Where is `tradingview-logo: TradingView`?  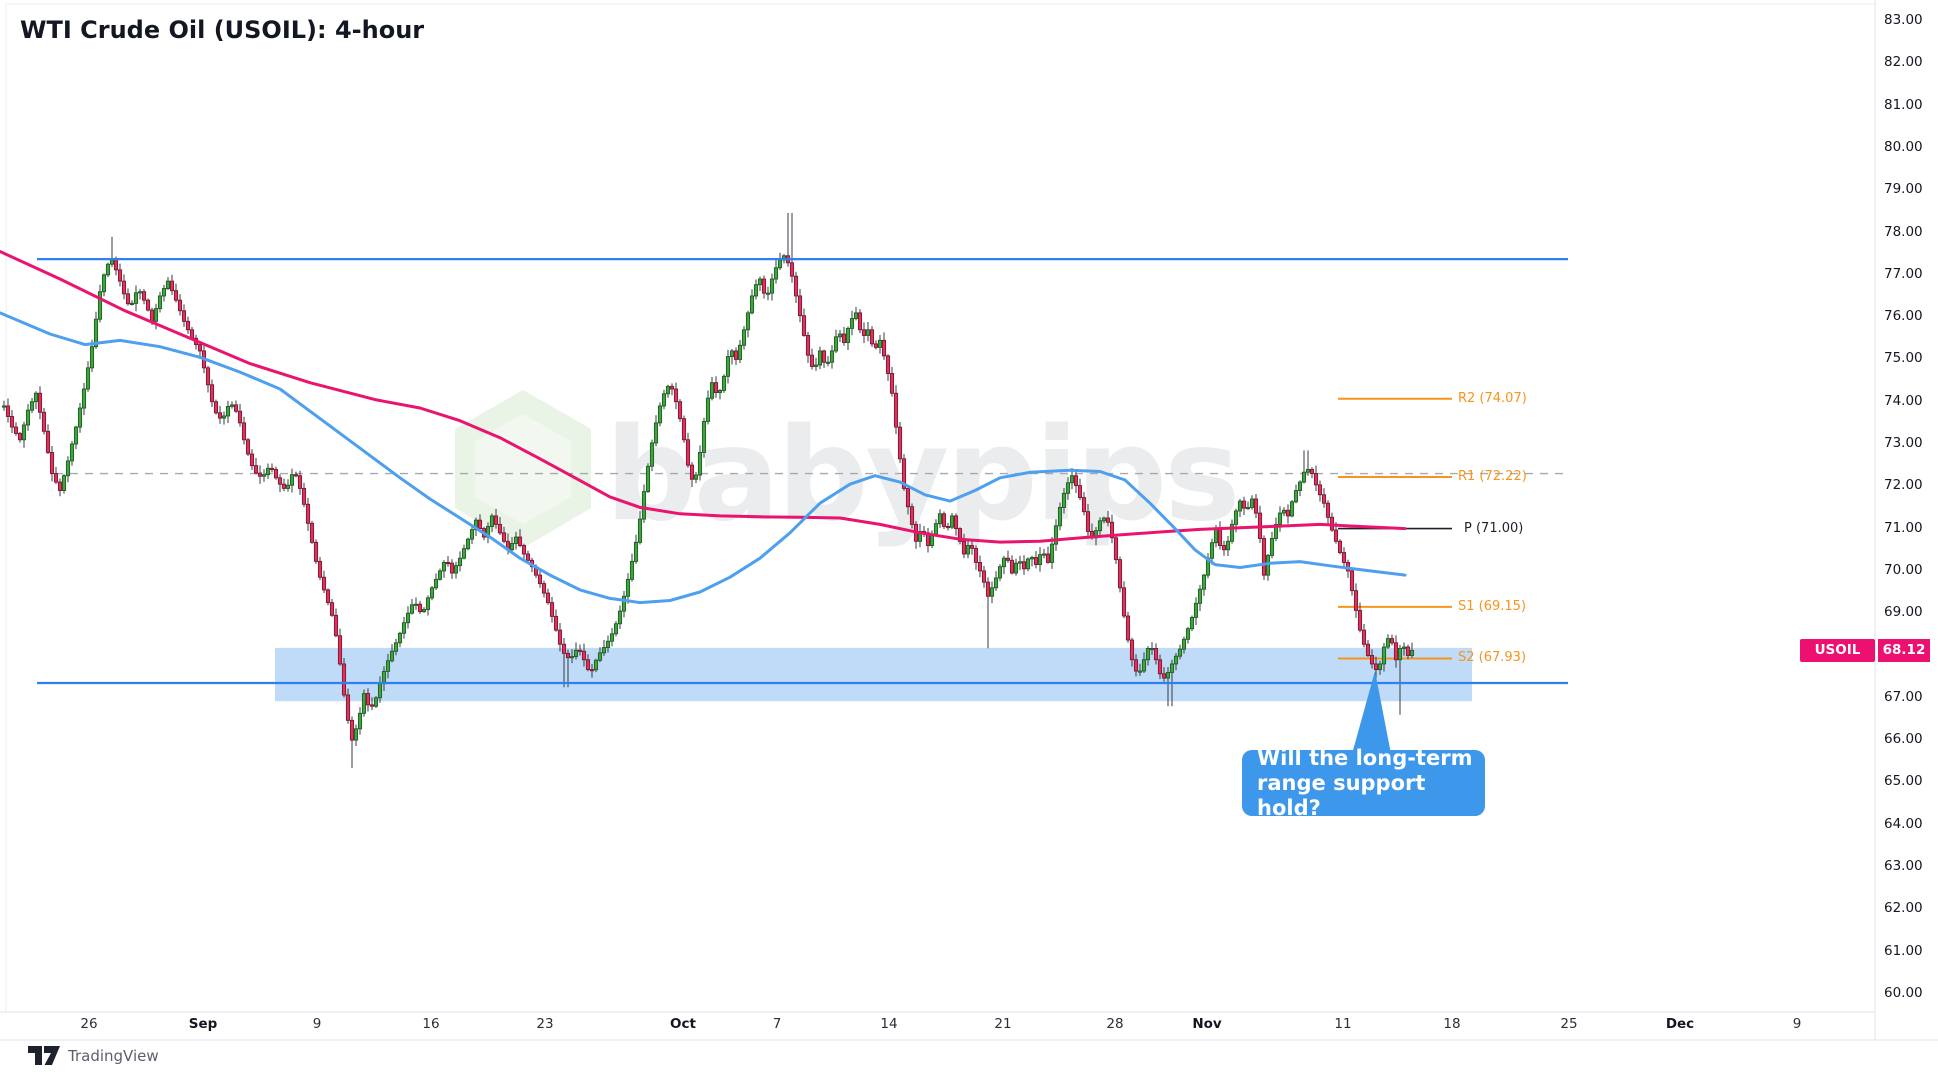 tradingview-logo: TradingView is located at coordinates (93, 1056).